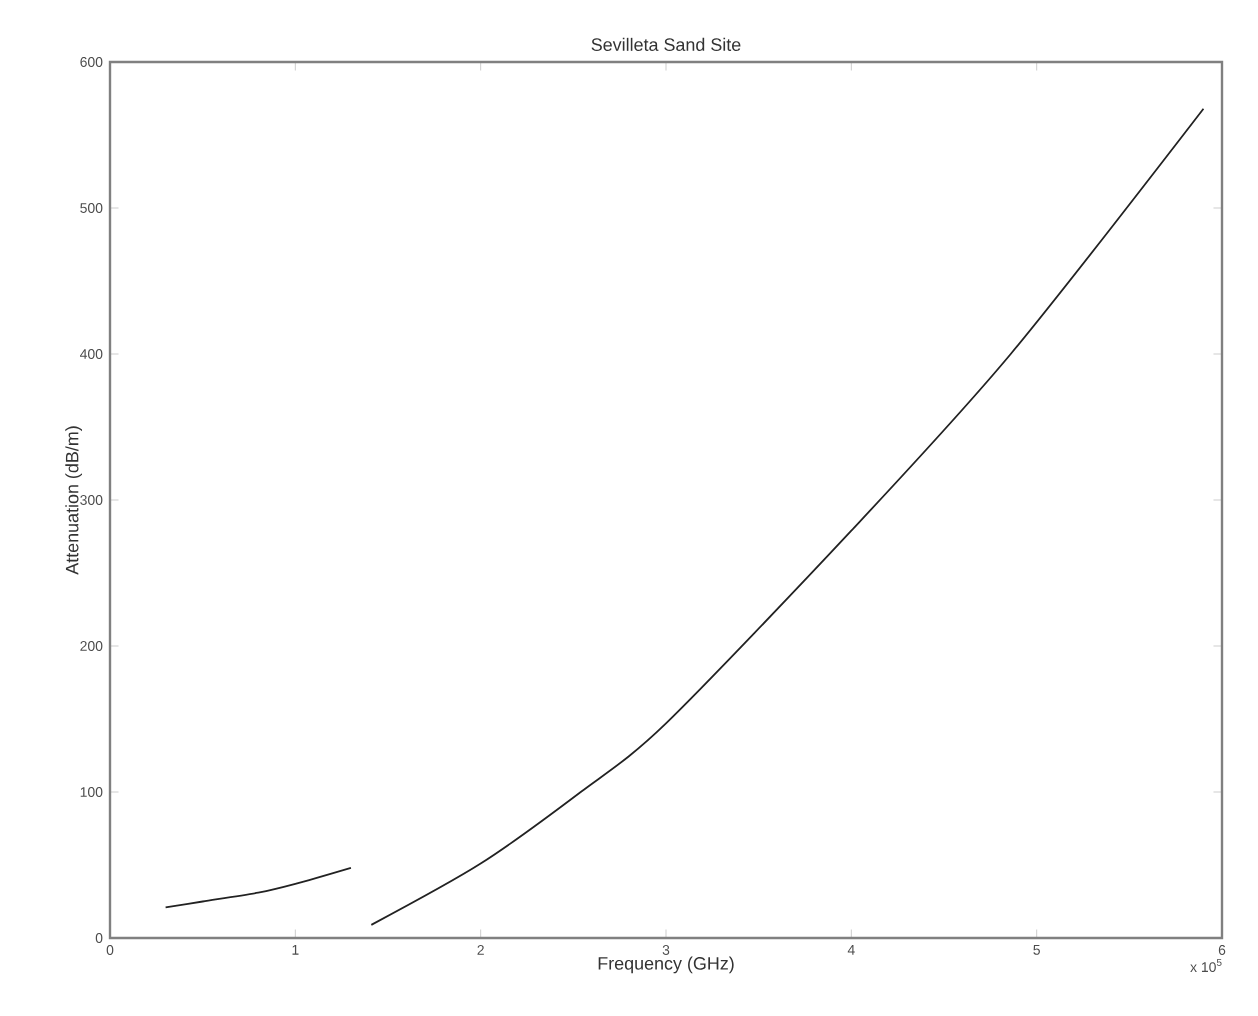 This screenshot has width=1258, height=1016. What do you see at coordinates (74, 500) in the screenshot?
I see `y-axis-title: Attenuation (dB/m)` at bounding box center [74, 500].